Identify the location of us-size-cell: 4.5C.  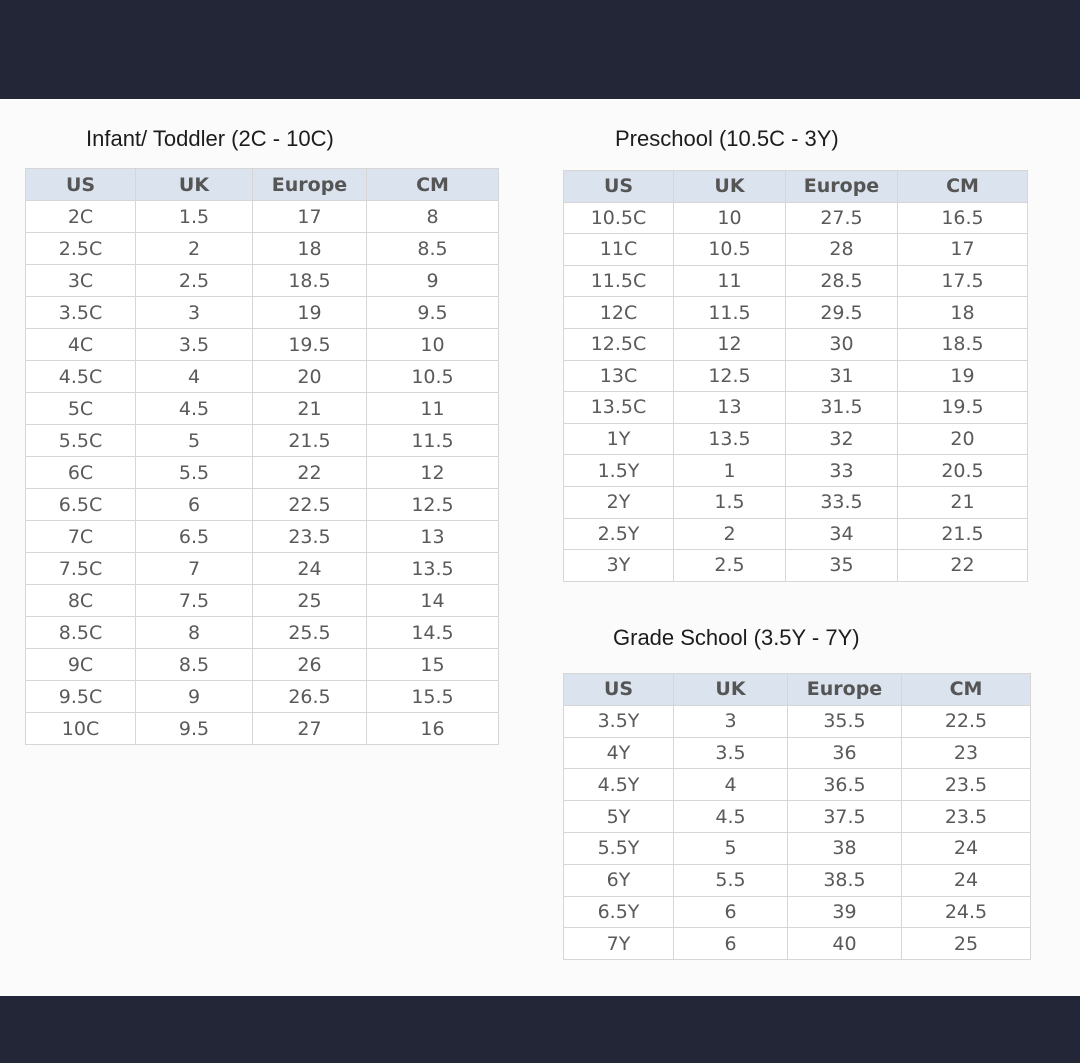
(80, 376).